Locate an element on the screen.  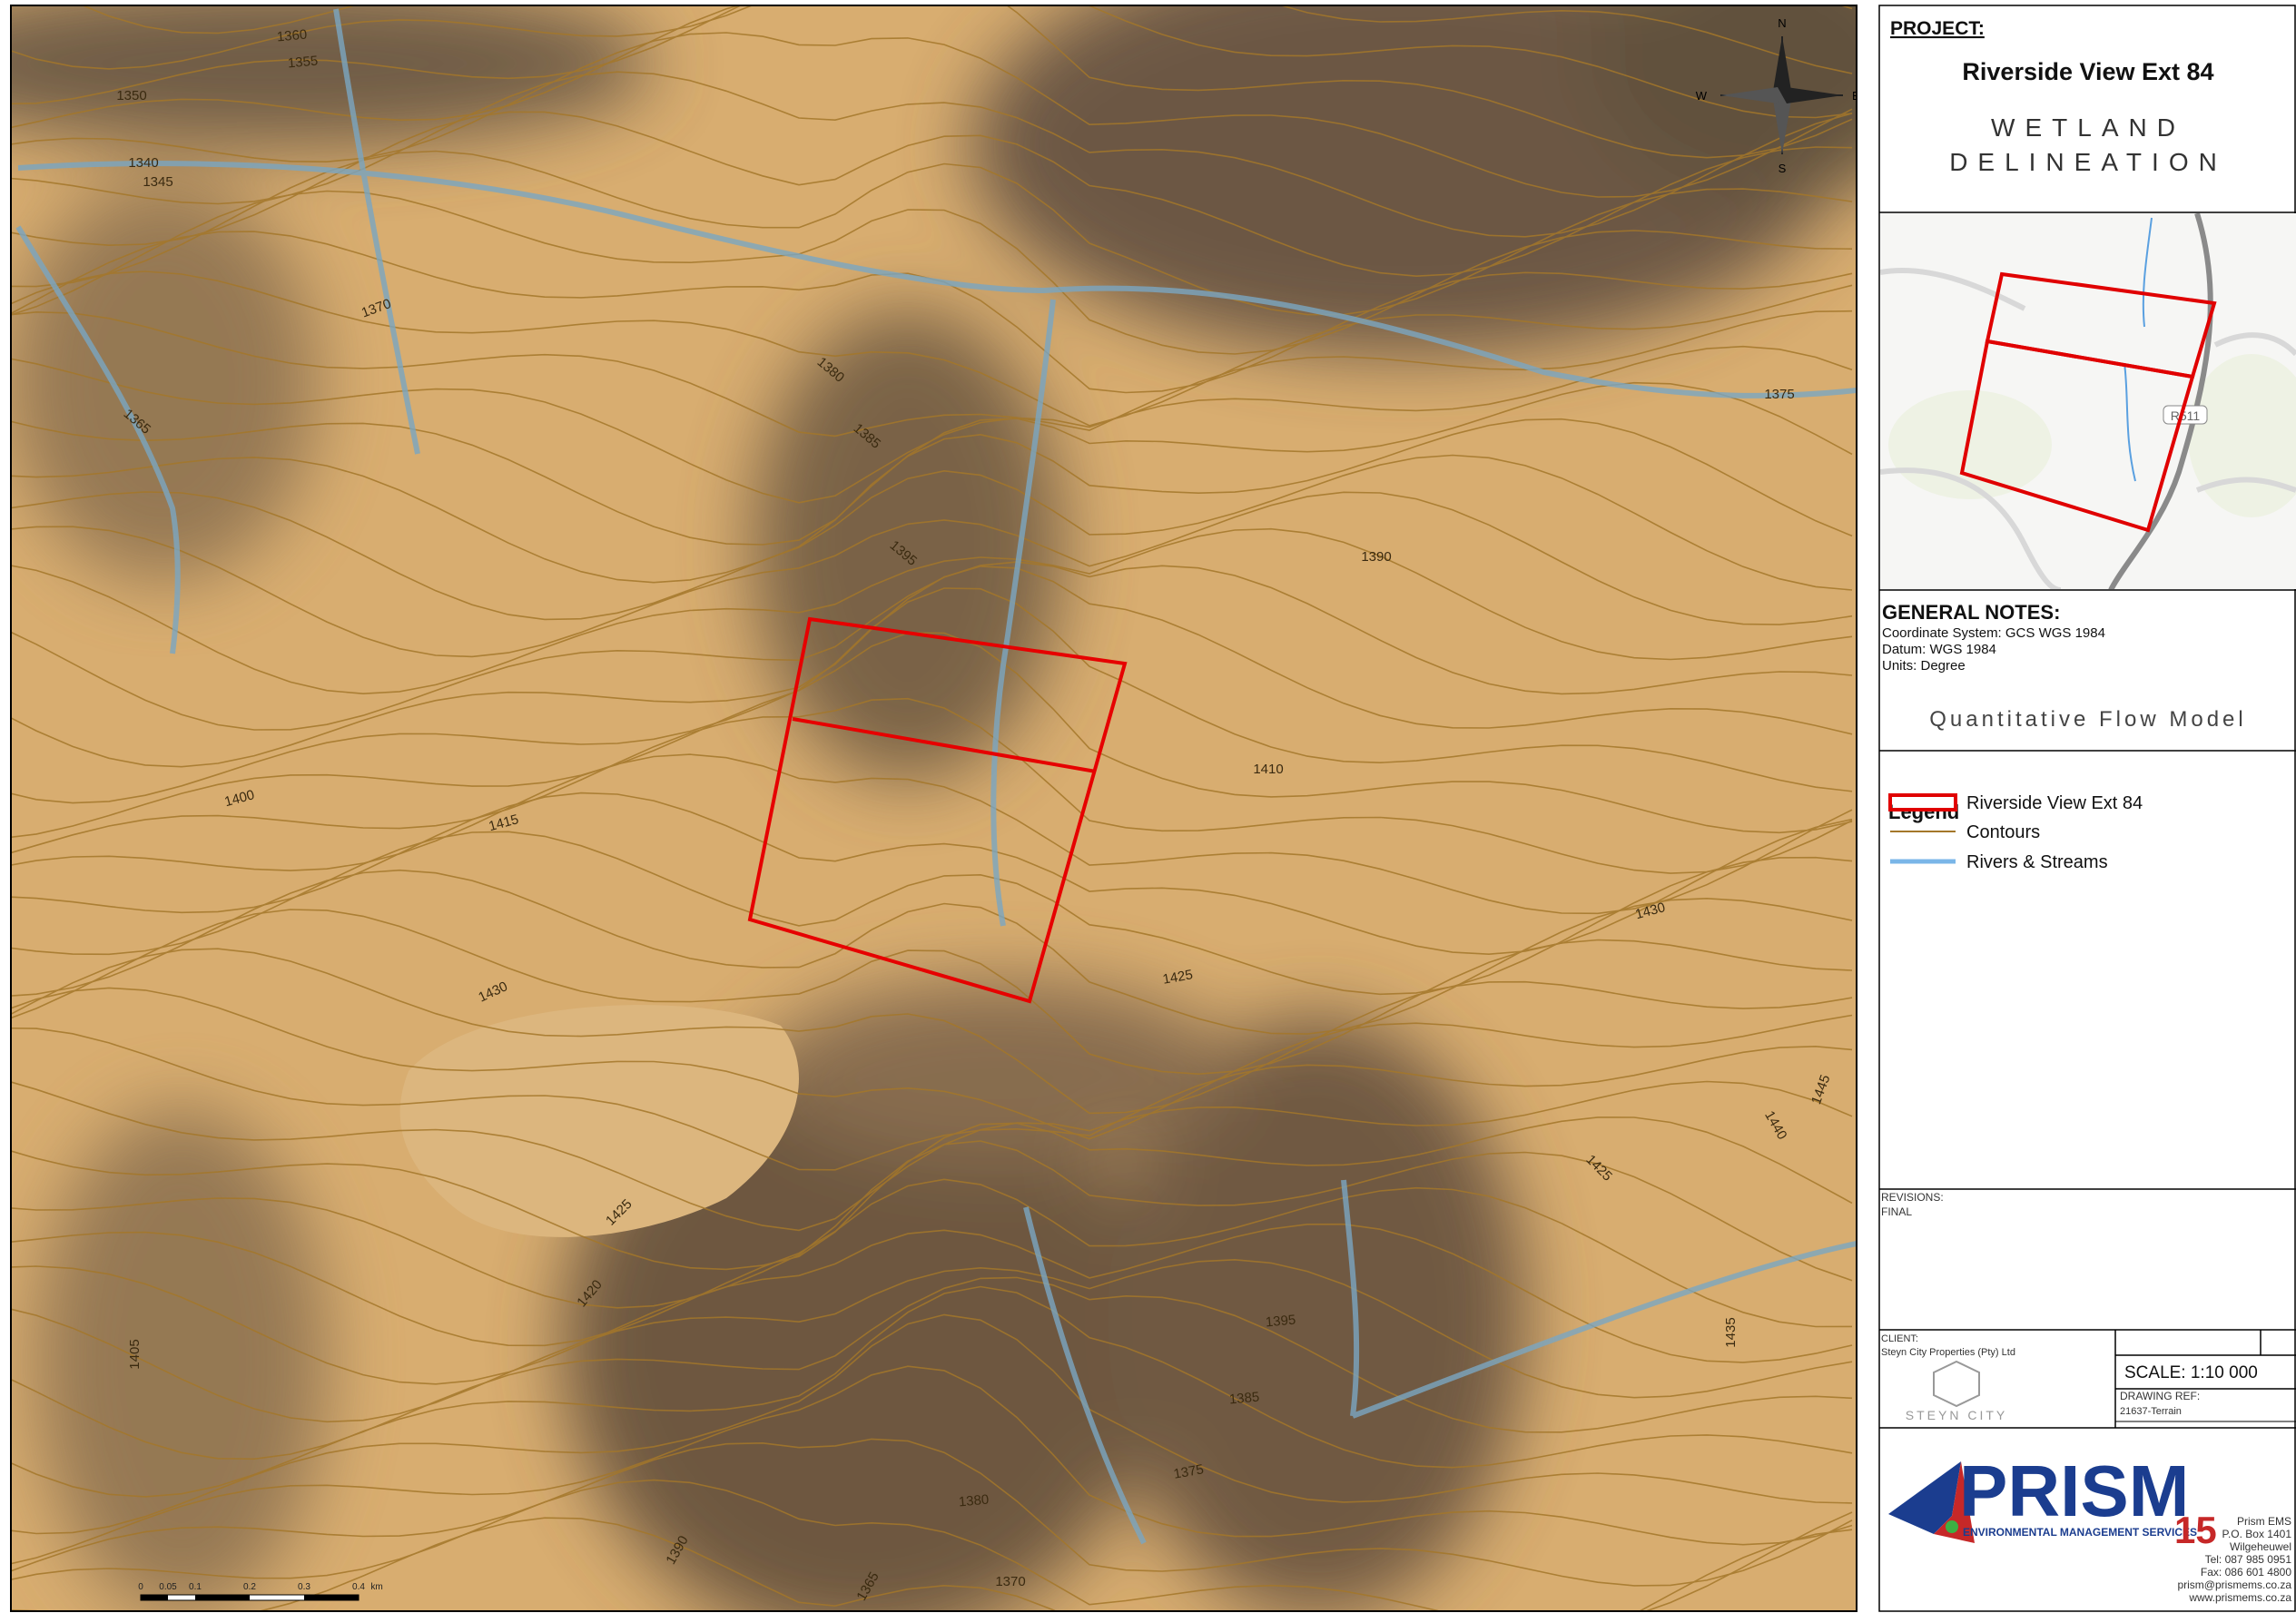
contour-label: 1340 is located at coordinates (143, 163).